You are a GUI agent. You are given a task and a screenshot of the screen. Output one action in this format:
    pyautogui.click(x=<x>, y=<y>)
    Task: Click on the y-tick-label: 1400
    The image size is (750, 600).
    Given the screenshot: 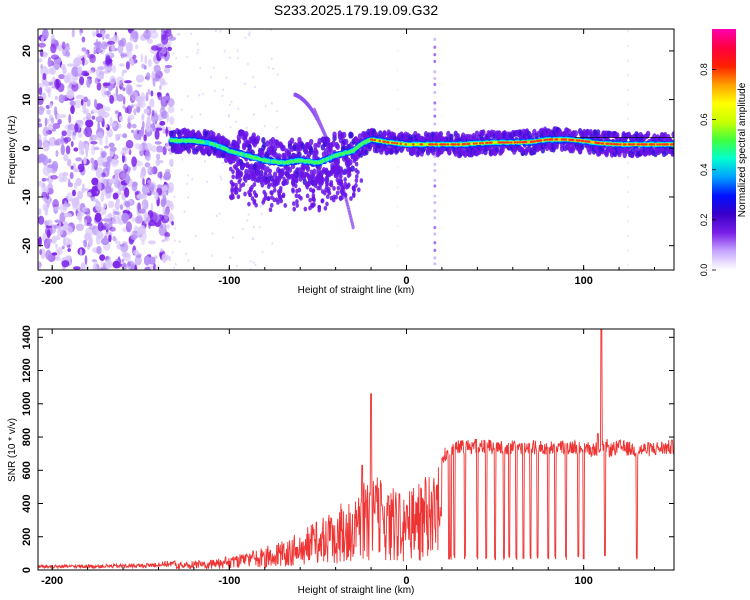 What is the action you would take?
    pyautogui.click(x=27, y=337)
    